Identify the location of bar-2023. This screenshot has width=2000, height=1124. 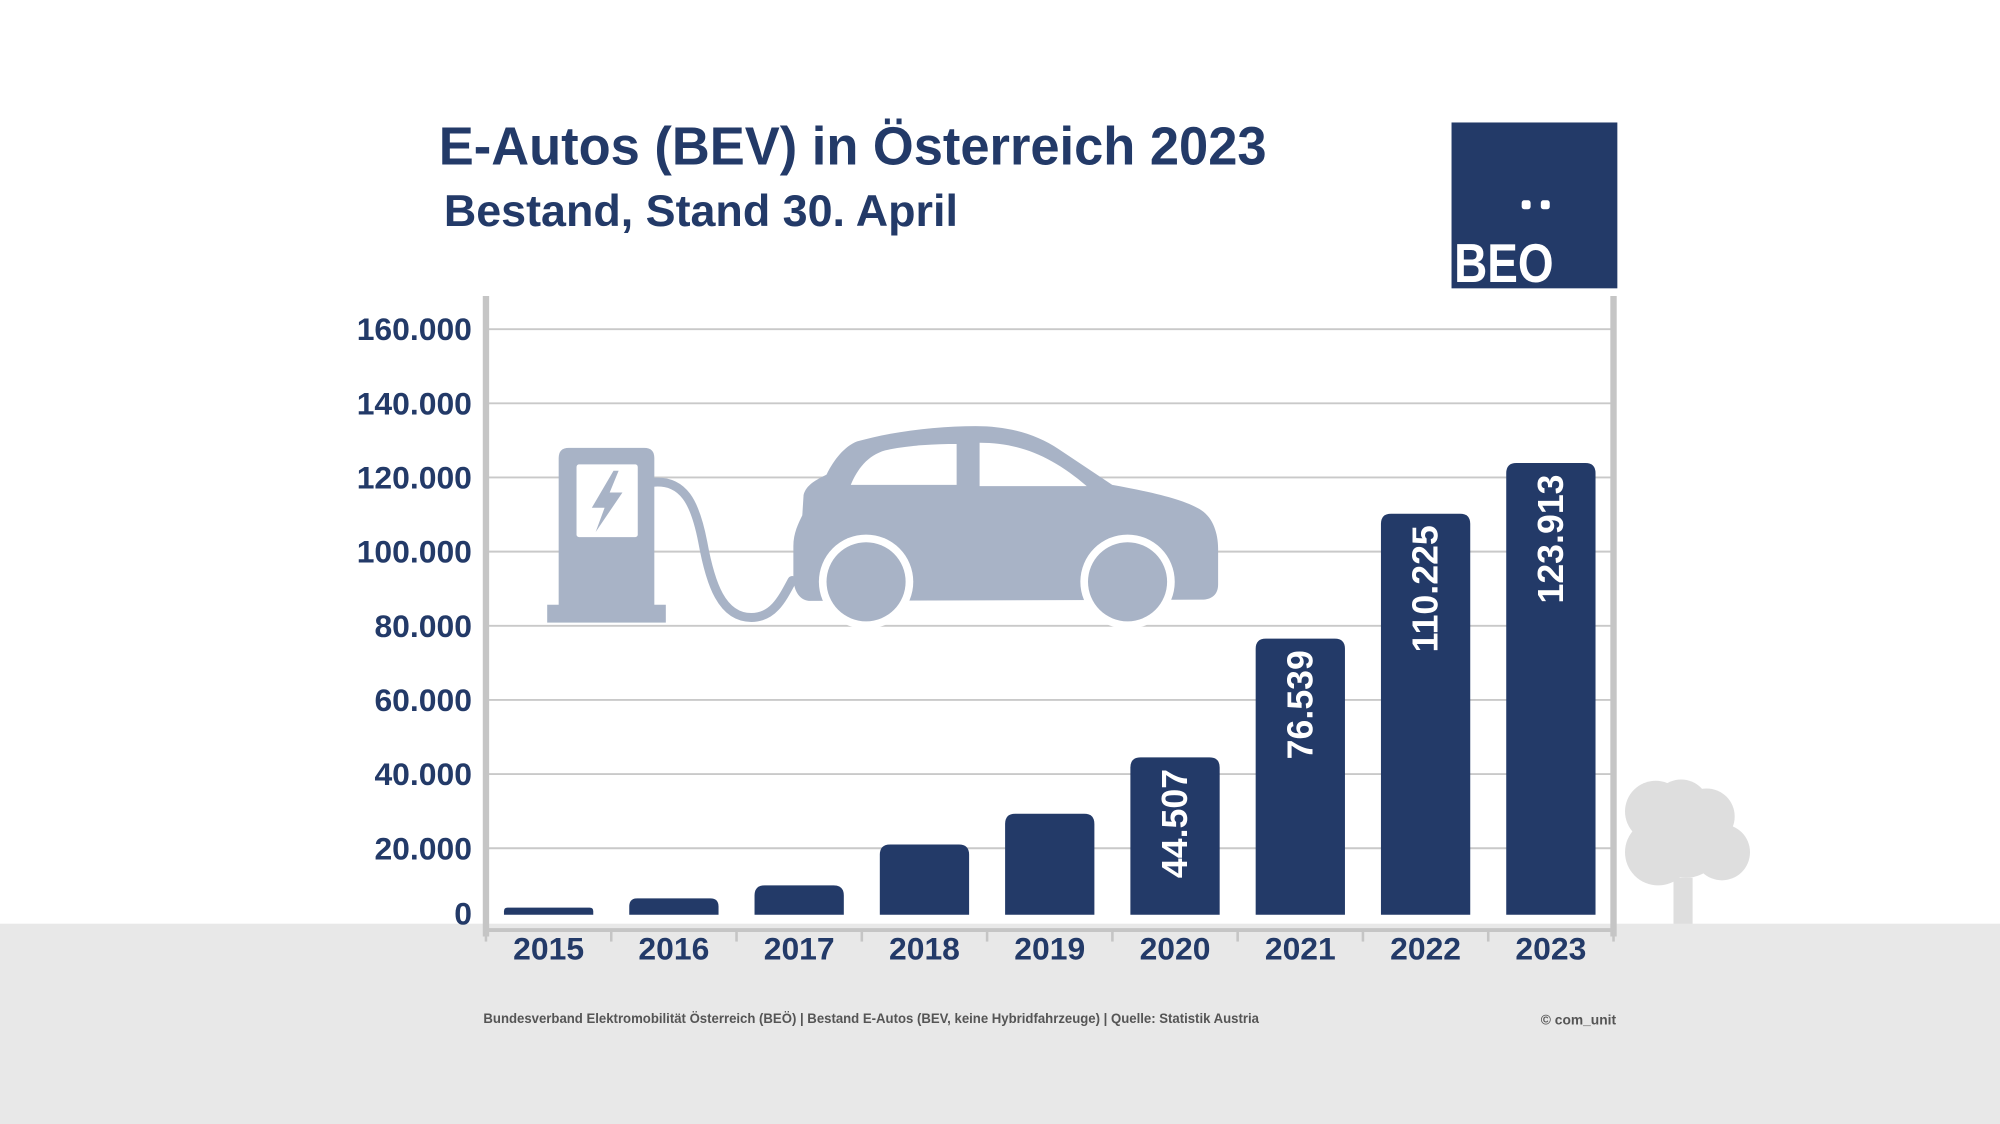
(1551, 688).